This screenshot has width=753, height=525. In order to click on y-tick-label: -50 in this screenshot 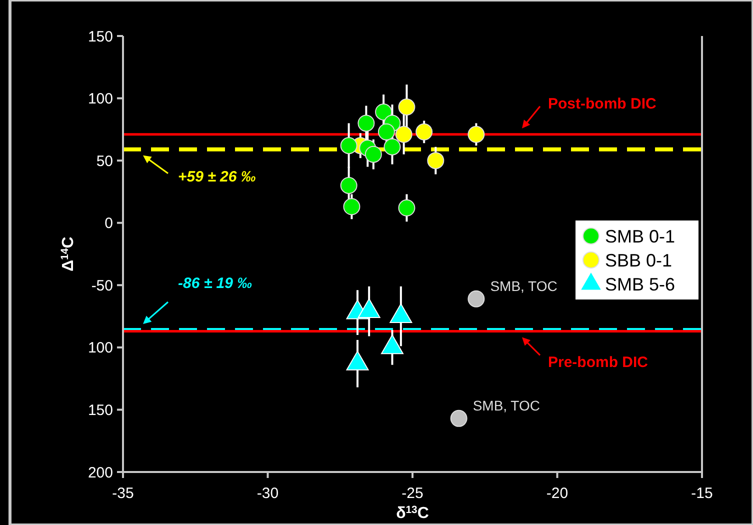, I will do `click(102, 285)`.